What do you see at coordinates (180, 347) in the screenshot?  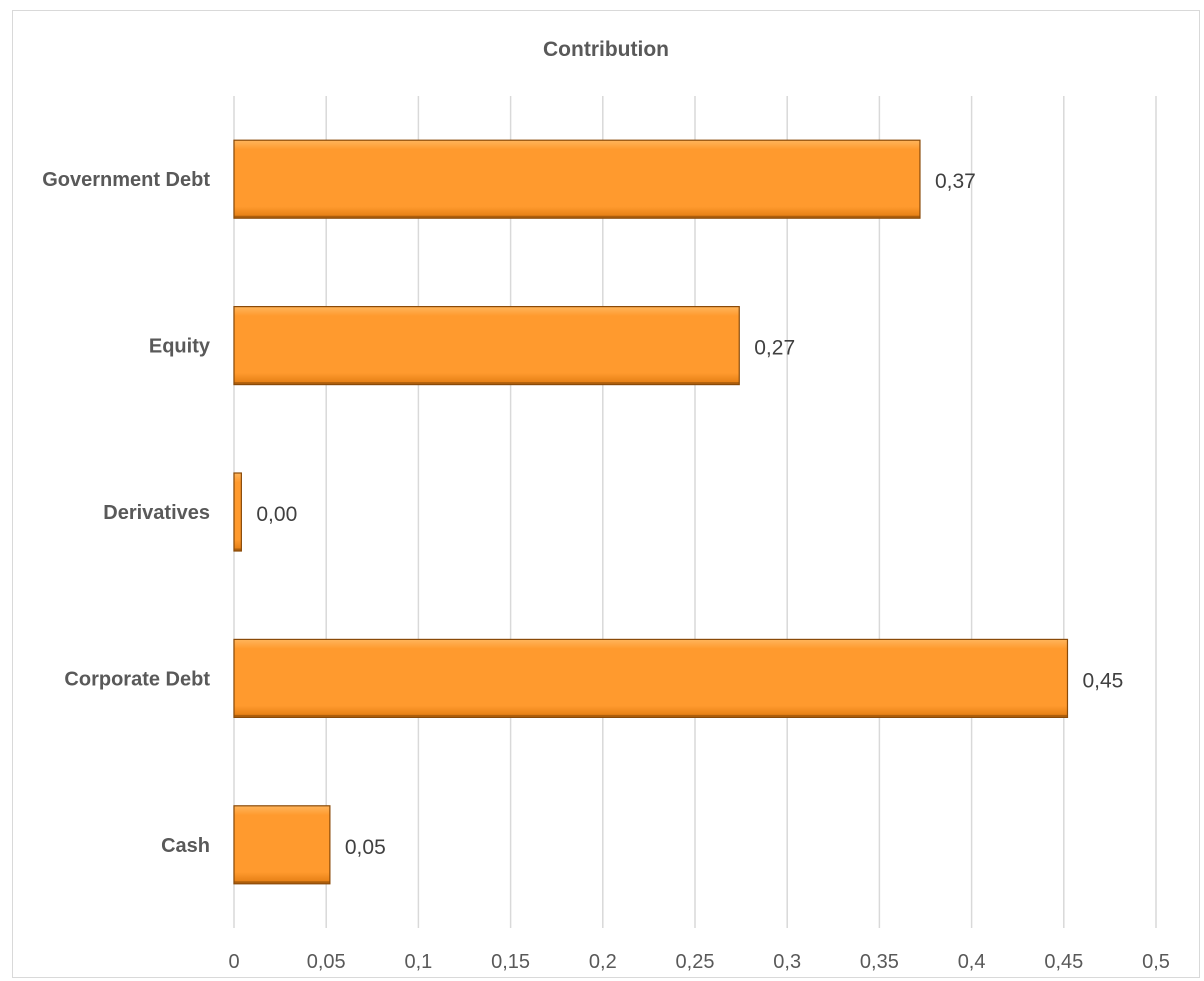 I see `category-label-1: Equity` at bounding box center [180, 347].